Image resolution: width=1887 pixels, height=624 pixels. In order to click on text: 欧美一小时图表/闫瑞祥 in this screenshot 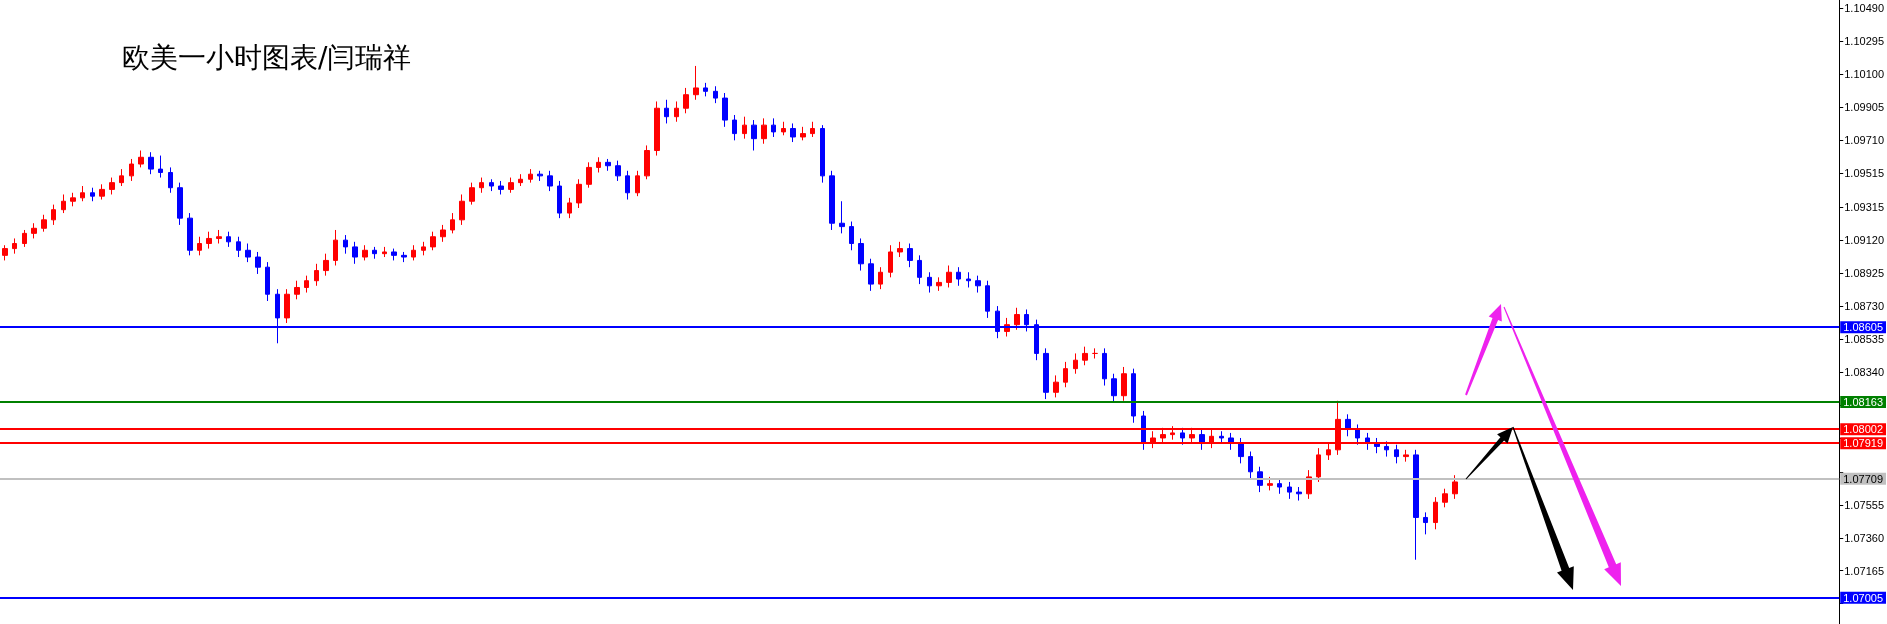, I will do `click(267, 57)`.